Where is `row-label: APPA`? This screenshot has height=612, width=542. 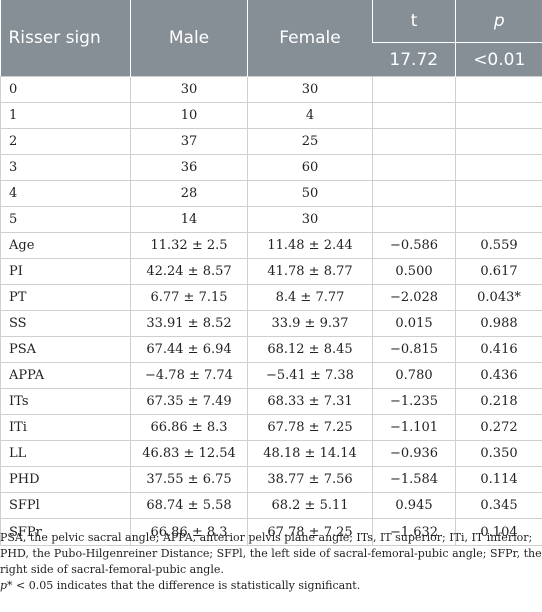
row-label: APPA is located at coordinates (65, 375).